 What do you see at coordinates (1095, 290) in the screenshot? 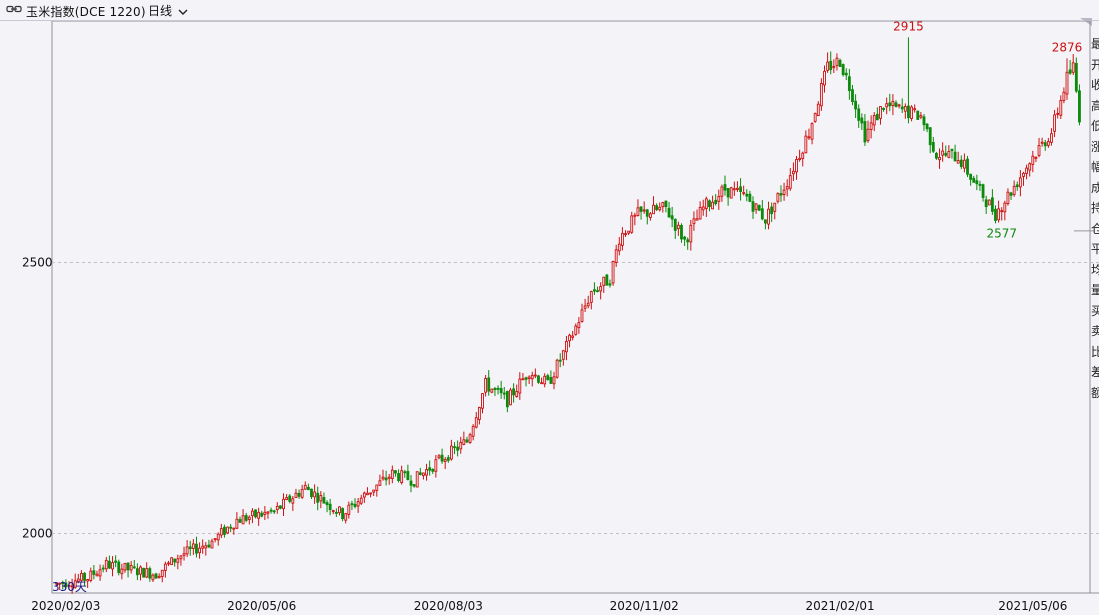
I see `side-panel-glyph: 量` at bounding box center [1095, 290].